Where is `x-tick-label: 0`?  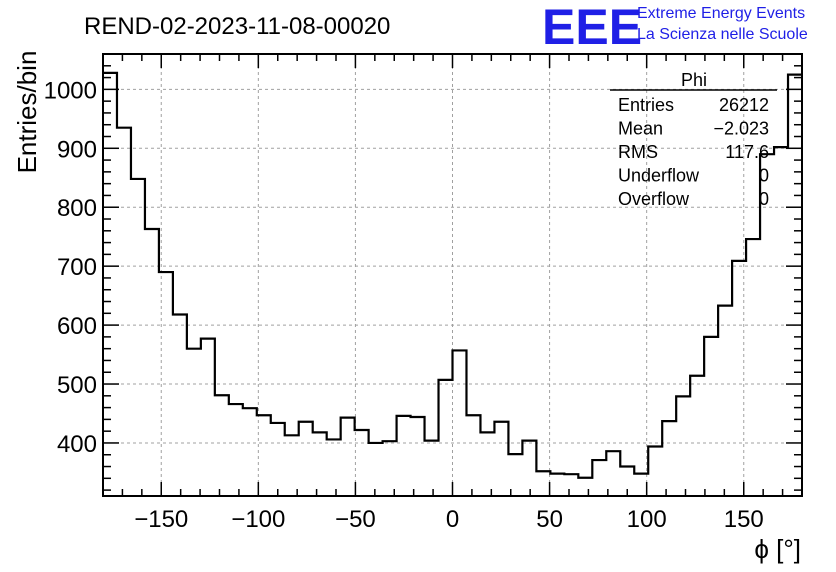 x-tick-label: 0 is located at coordinates (452, 519).